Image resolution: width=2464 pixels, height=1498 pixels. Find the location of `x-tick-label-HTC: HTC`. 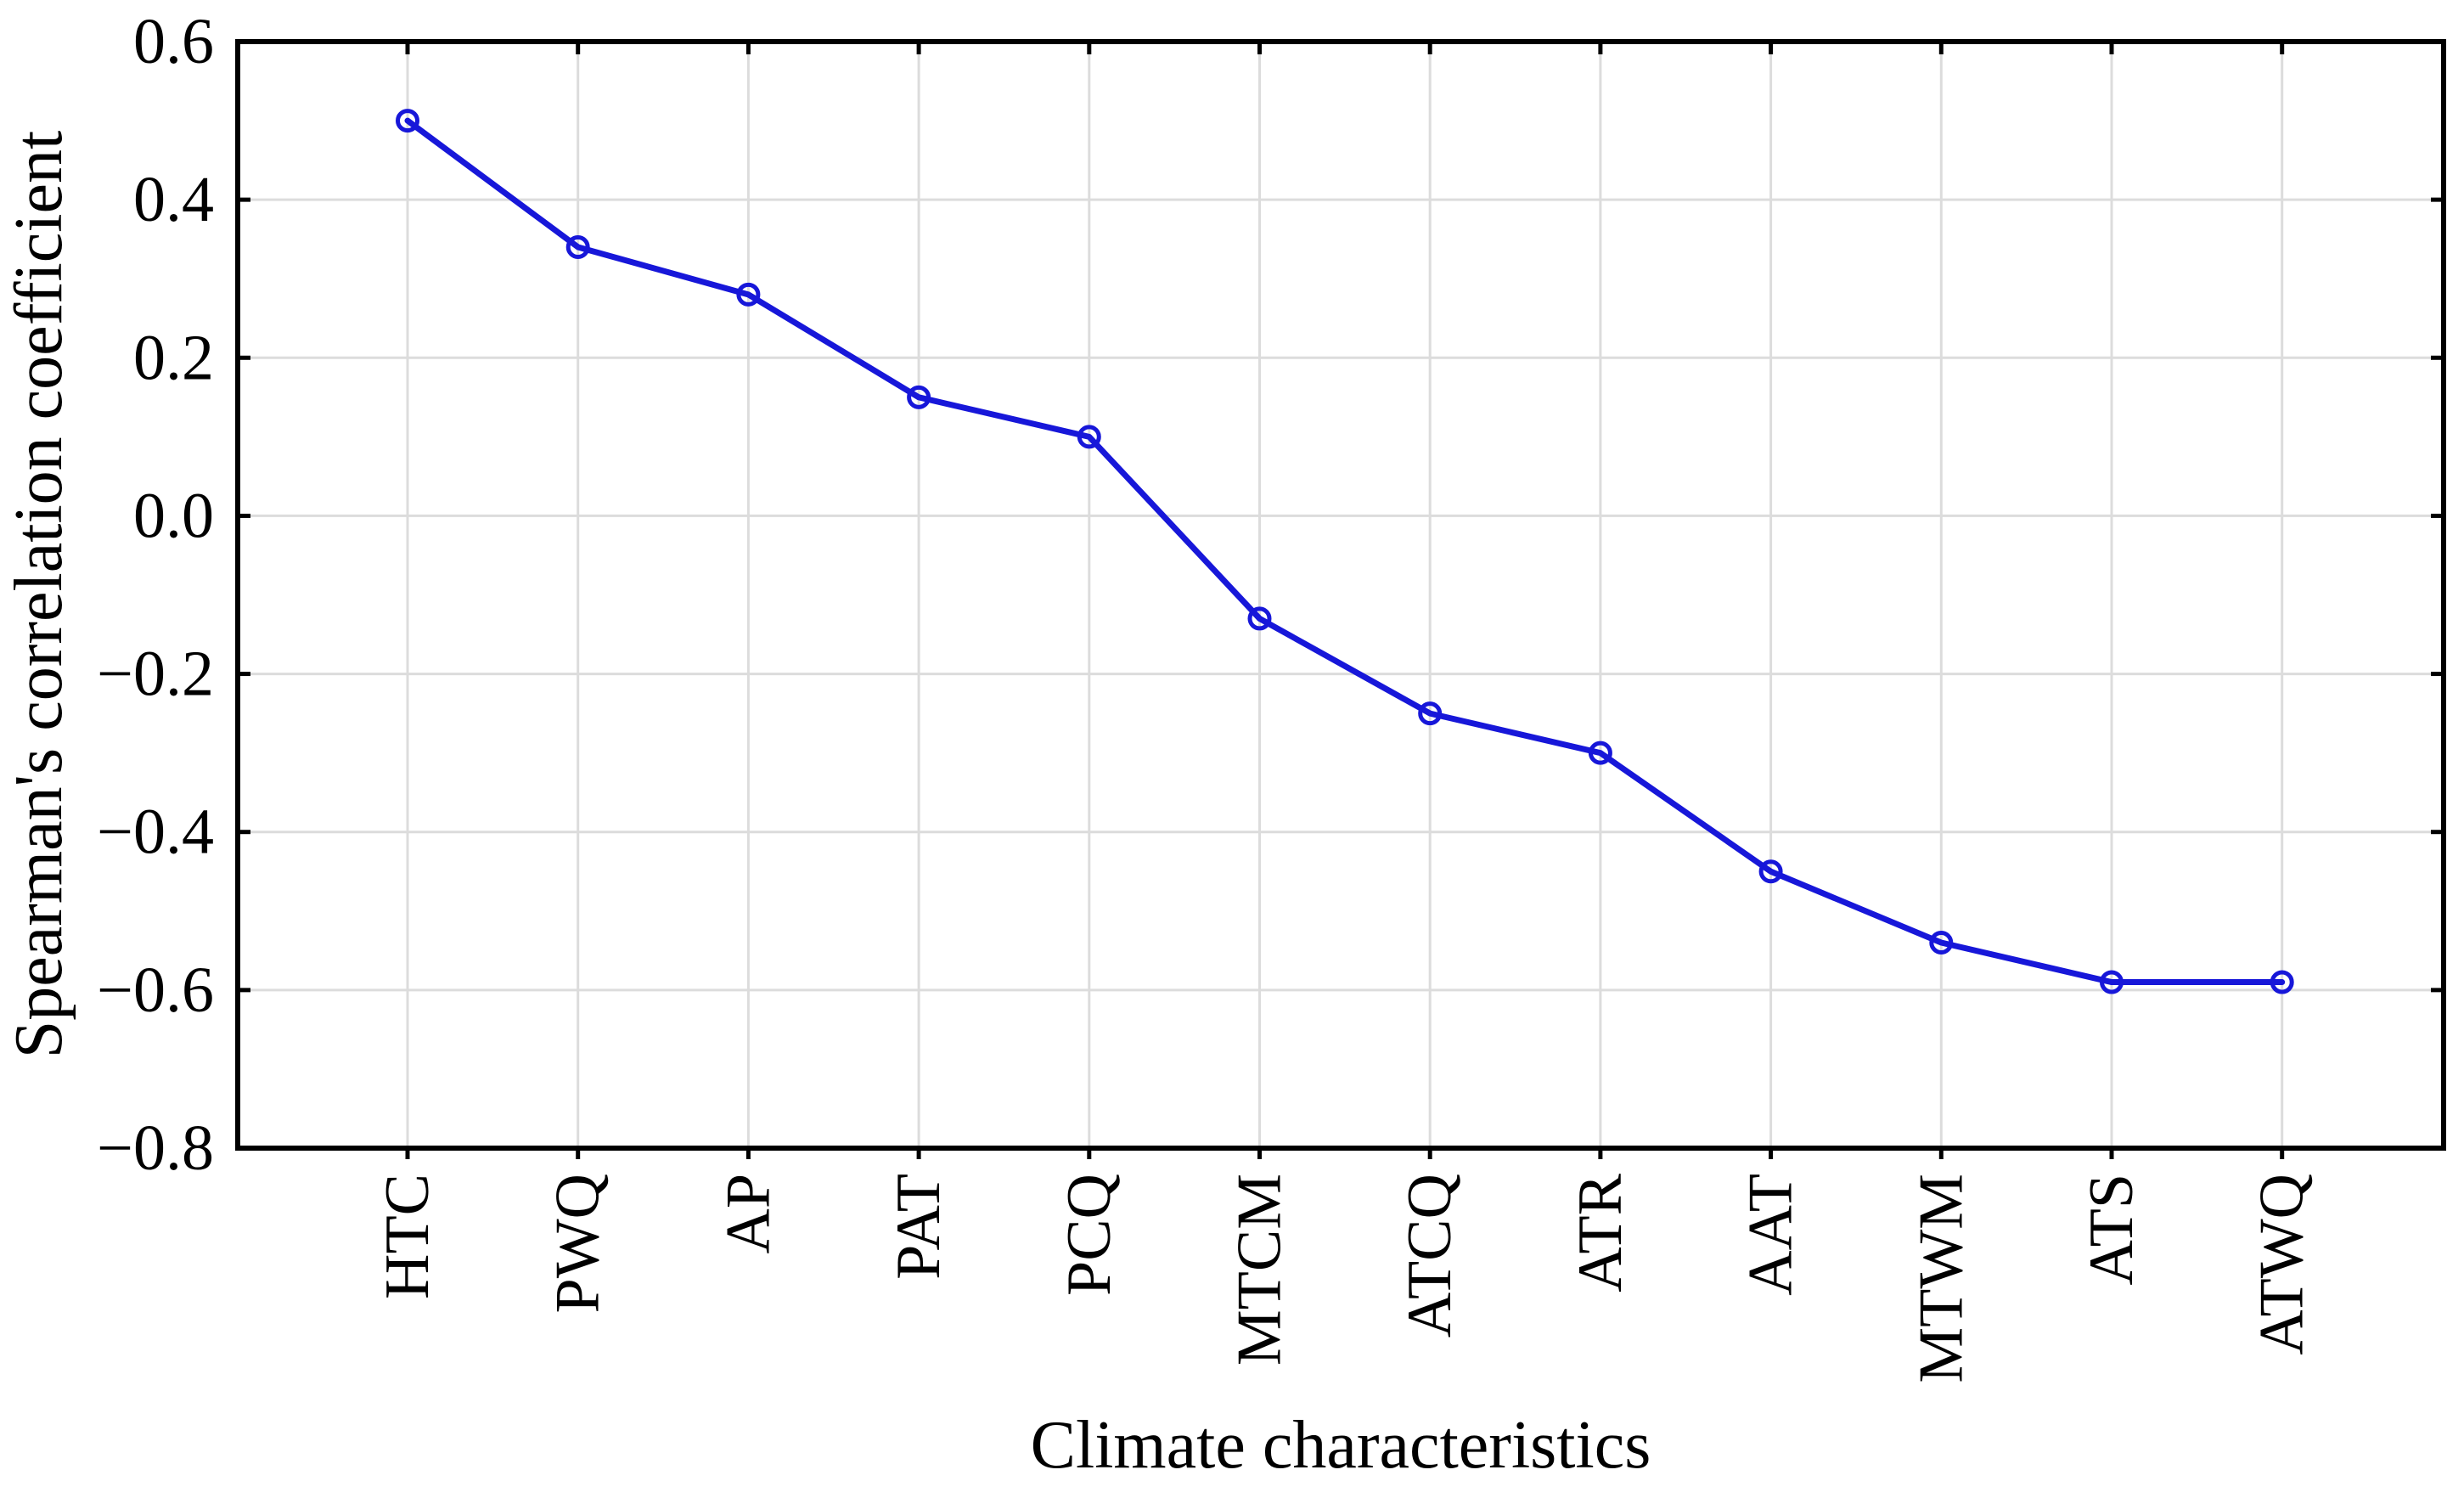

x-tick-label-HTC: HTC is located at coordinates (407, 1236).